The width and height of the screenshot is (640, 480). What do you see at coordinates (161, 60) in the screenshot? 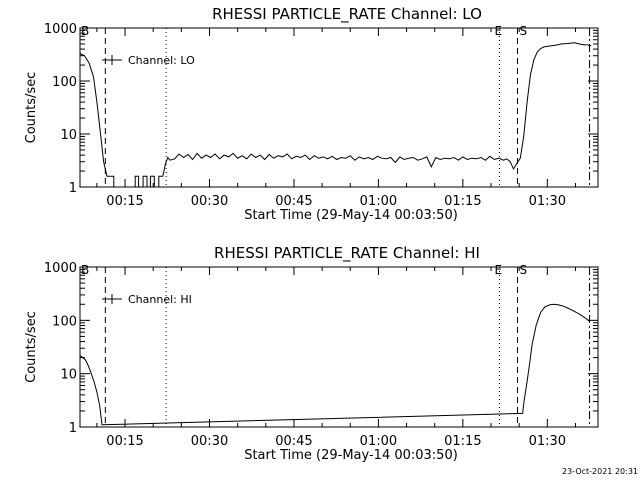
I see `legend-label: Channel: LO` at bounding box center [161, 60].